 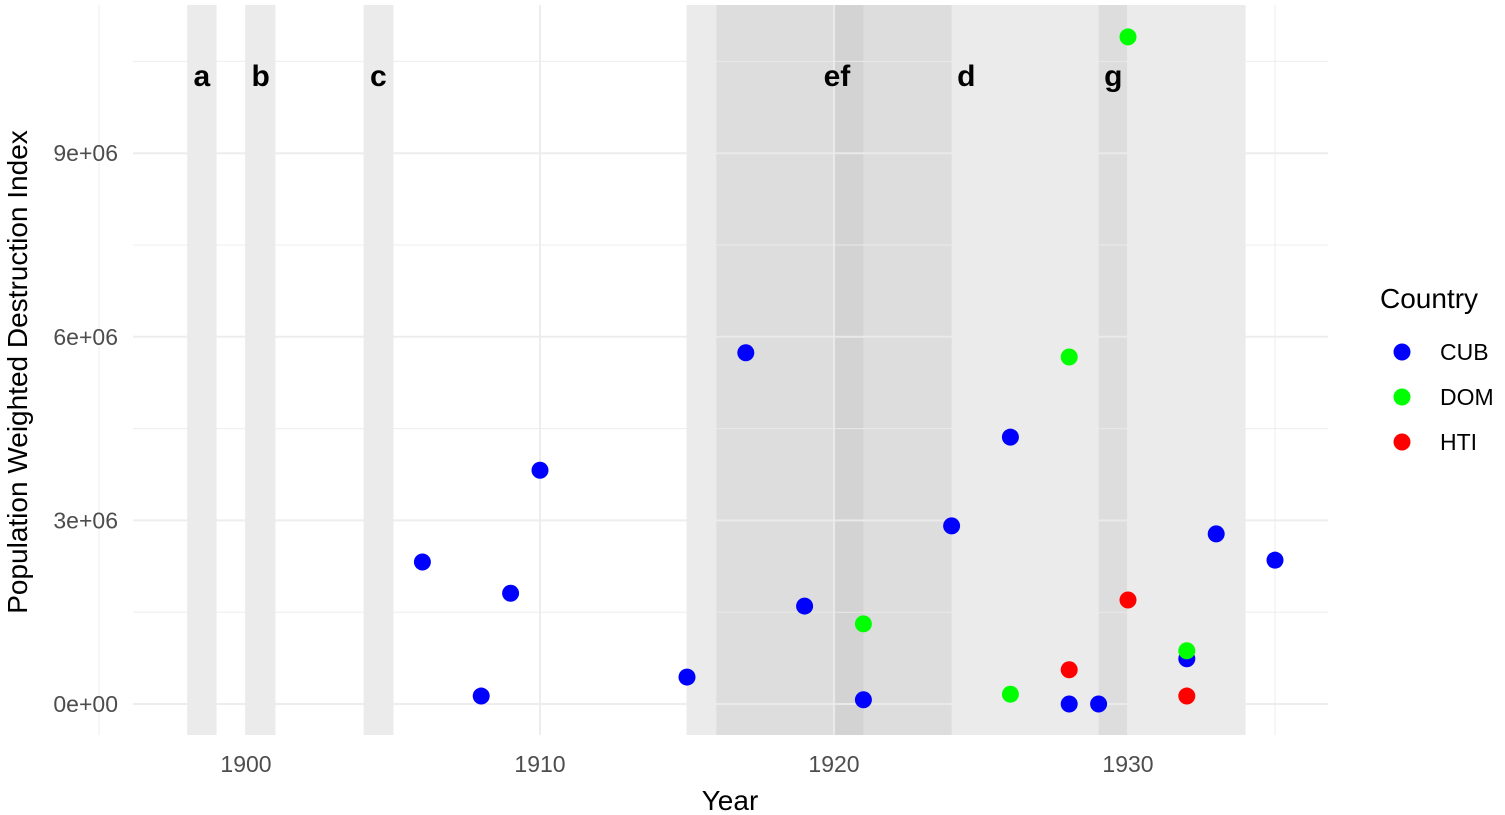 I want to click on y-tick-label: 6e+06, so click(x=85, y=337).